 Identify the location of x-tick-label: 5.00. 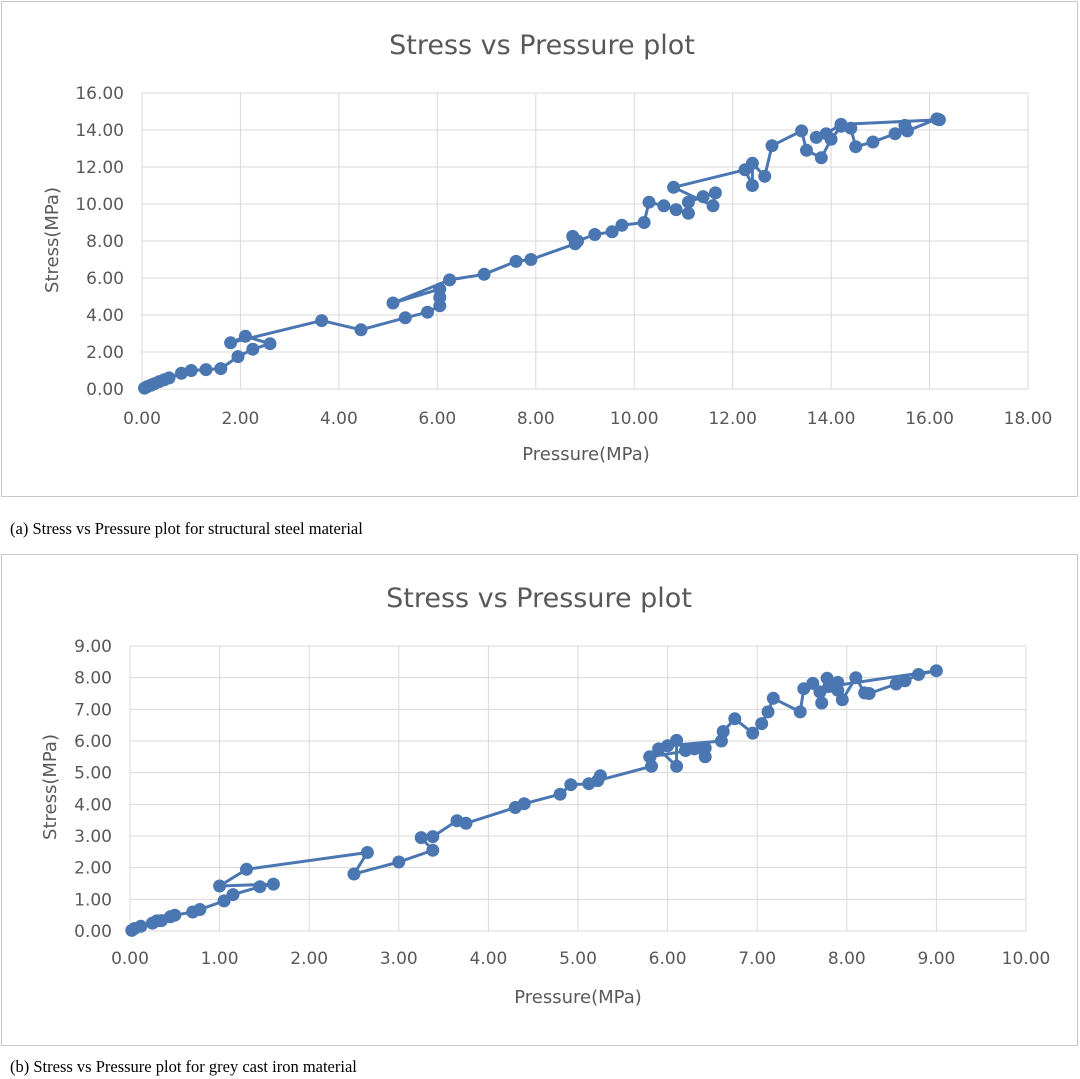
(578, 959).